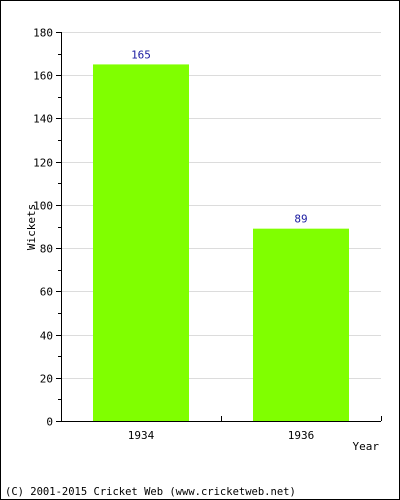  I want to click on y-tick-label: 40, so click(46, 336).